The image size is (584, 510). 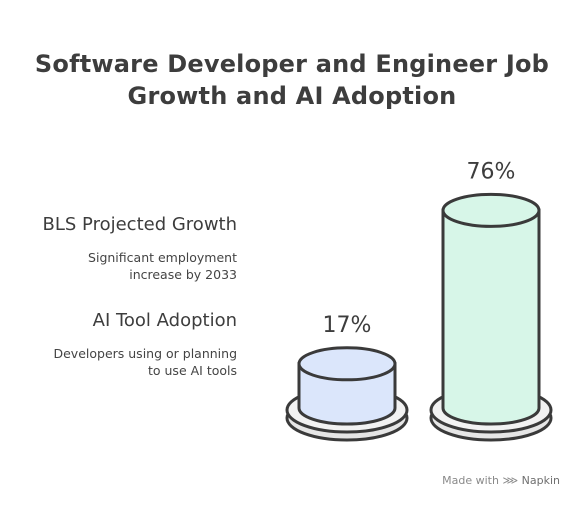 I want to click on legend-title-bls-growth: BLS Projected Growth, so click(x=139, y=224).